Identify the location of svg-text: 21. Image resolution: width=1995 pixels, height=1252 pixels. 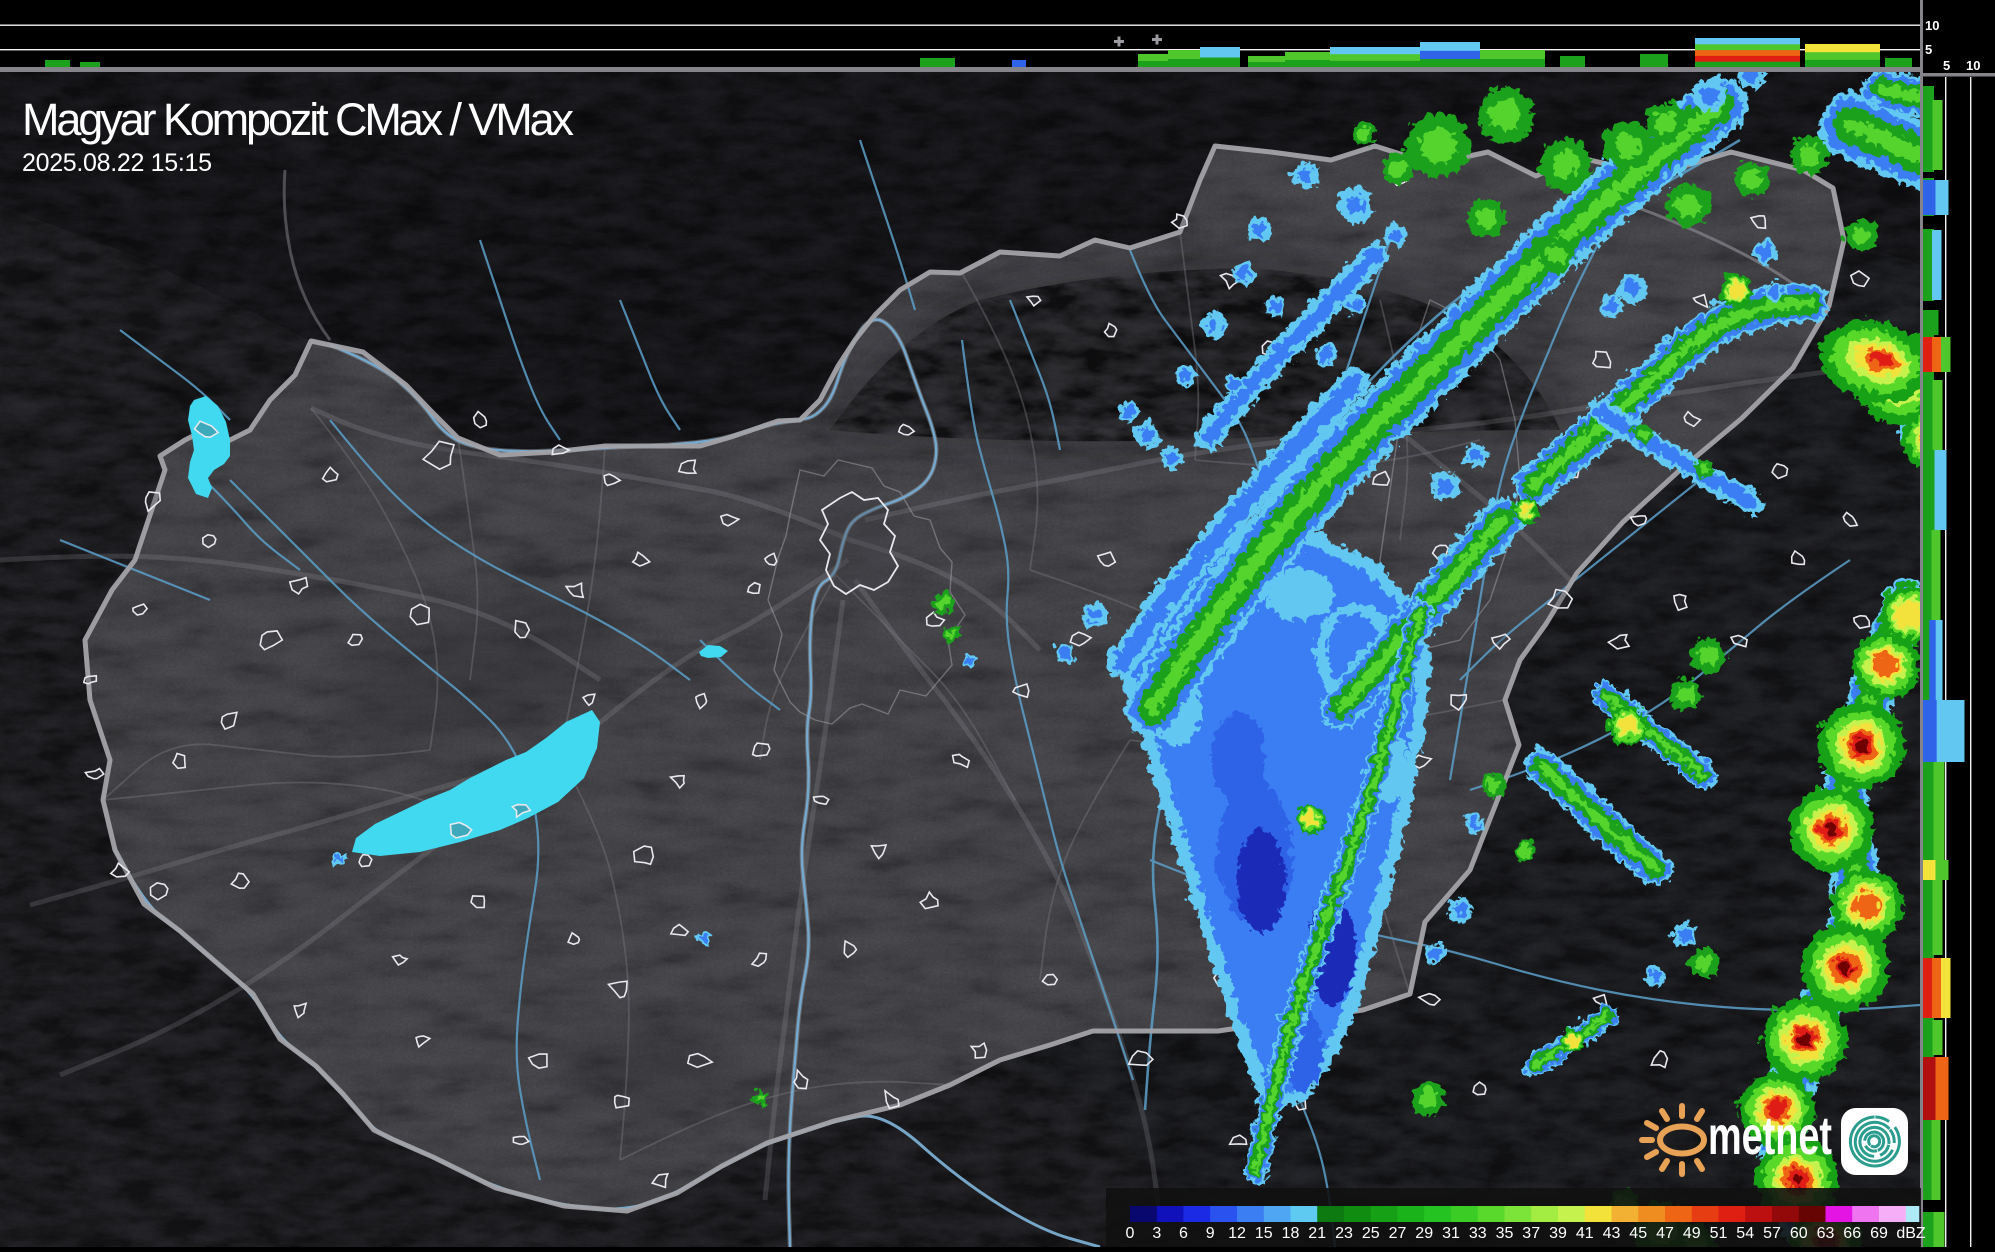
(1317, 1233).